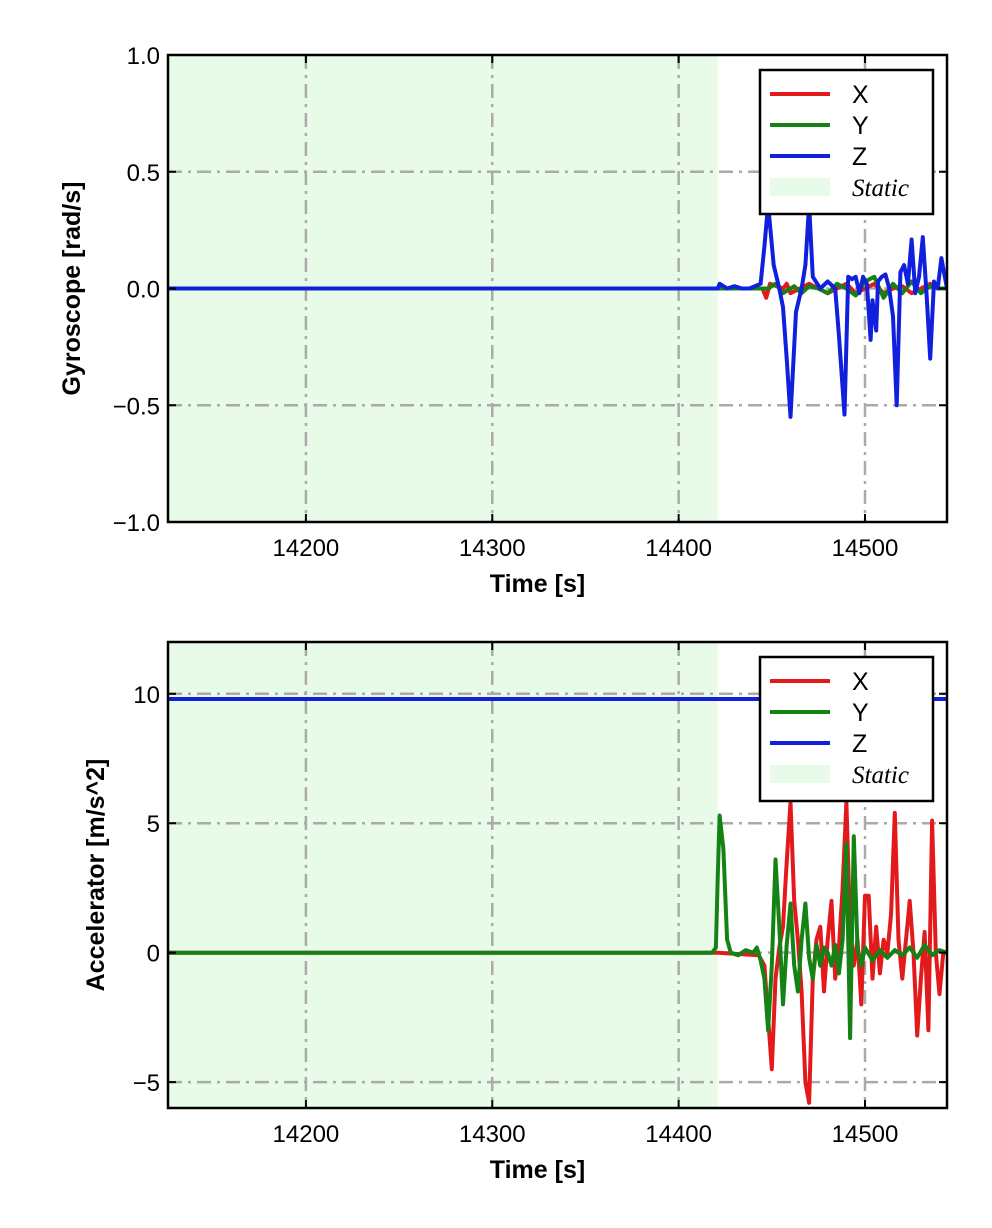 This screenshot has width=992, height=1228. I want to click on y-tick-label: 0.0, so click(143, 290).